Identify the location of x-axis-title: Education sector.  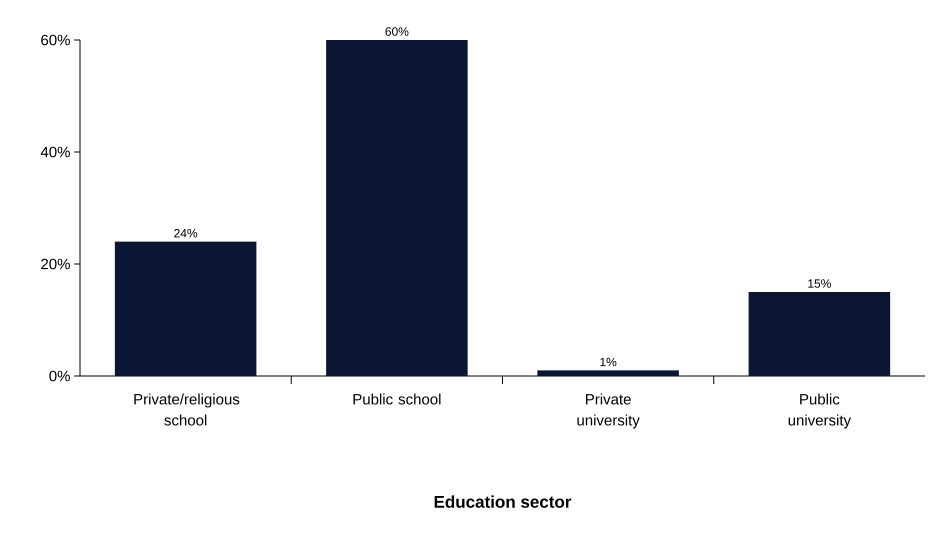
(503, 501).